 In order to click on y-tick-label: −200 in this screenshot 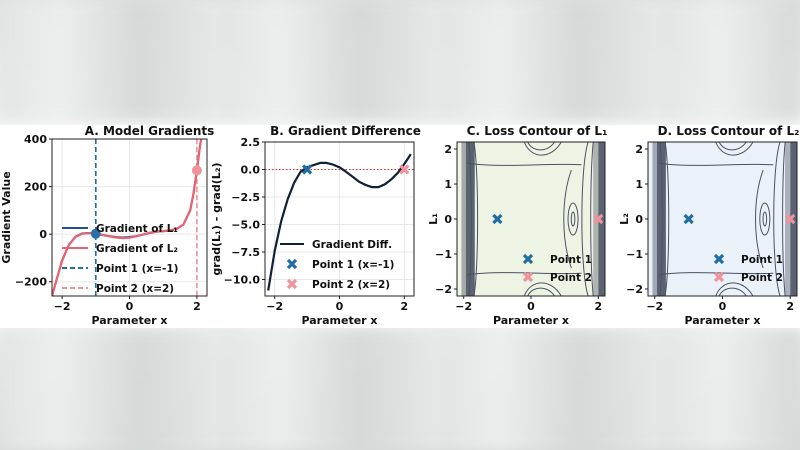, I will do `click(31, 282)`.